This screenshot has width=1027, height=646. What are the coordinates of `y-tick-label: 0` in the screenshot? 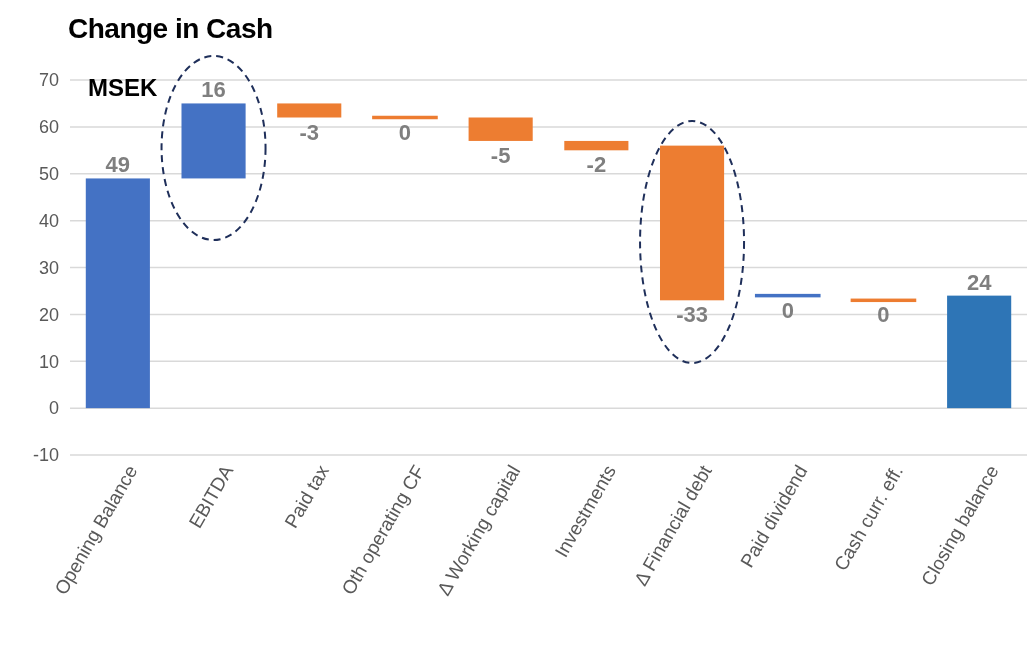 It's located at (53, 408).